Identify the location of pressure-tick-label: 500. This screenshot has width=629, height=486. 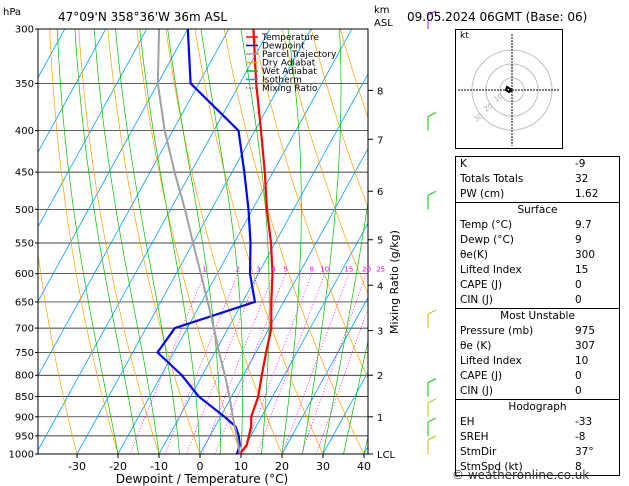
(24, 210).